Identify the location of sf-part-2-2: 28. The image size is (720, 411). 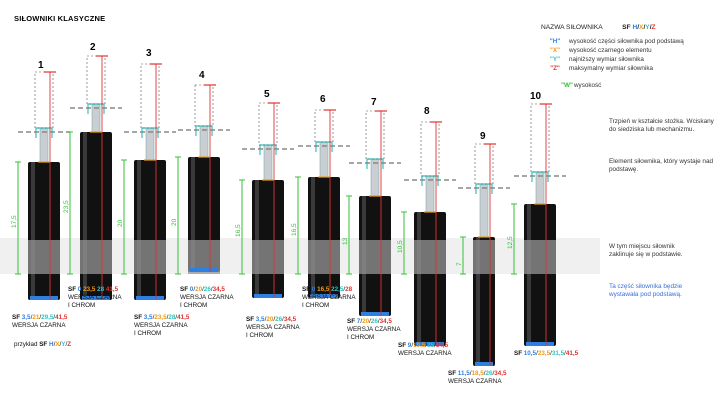
(101, 289).